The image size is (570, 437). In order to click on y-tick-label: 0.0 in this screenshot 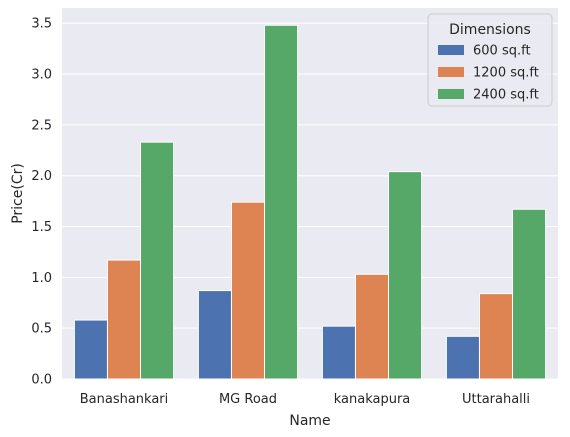, I will do `click(41, 380)`.